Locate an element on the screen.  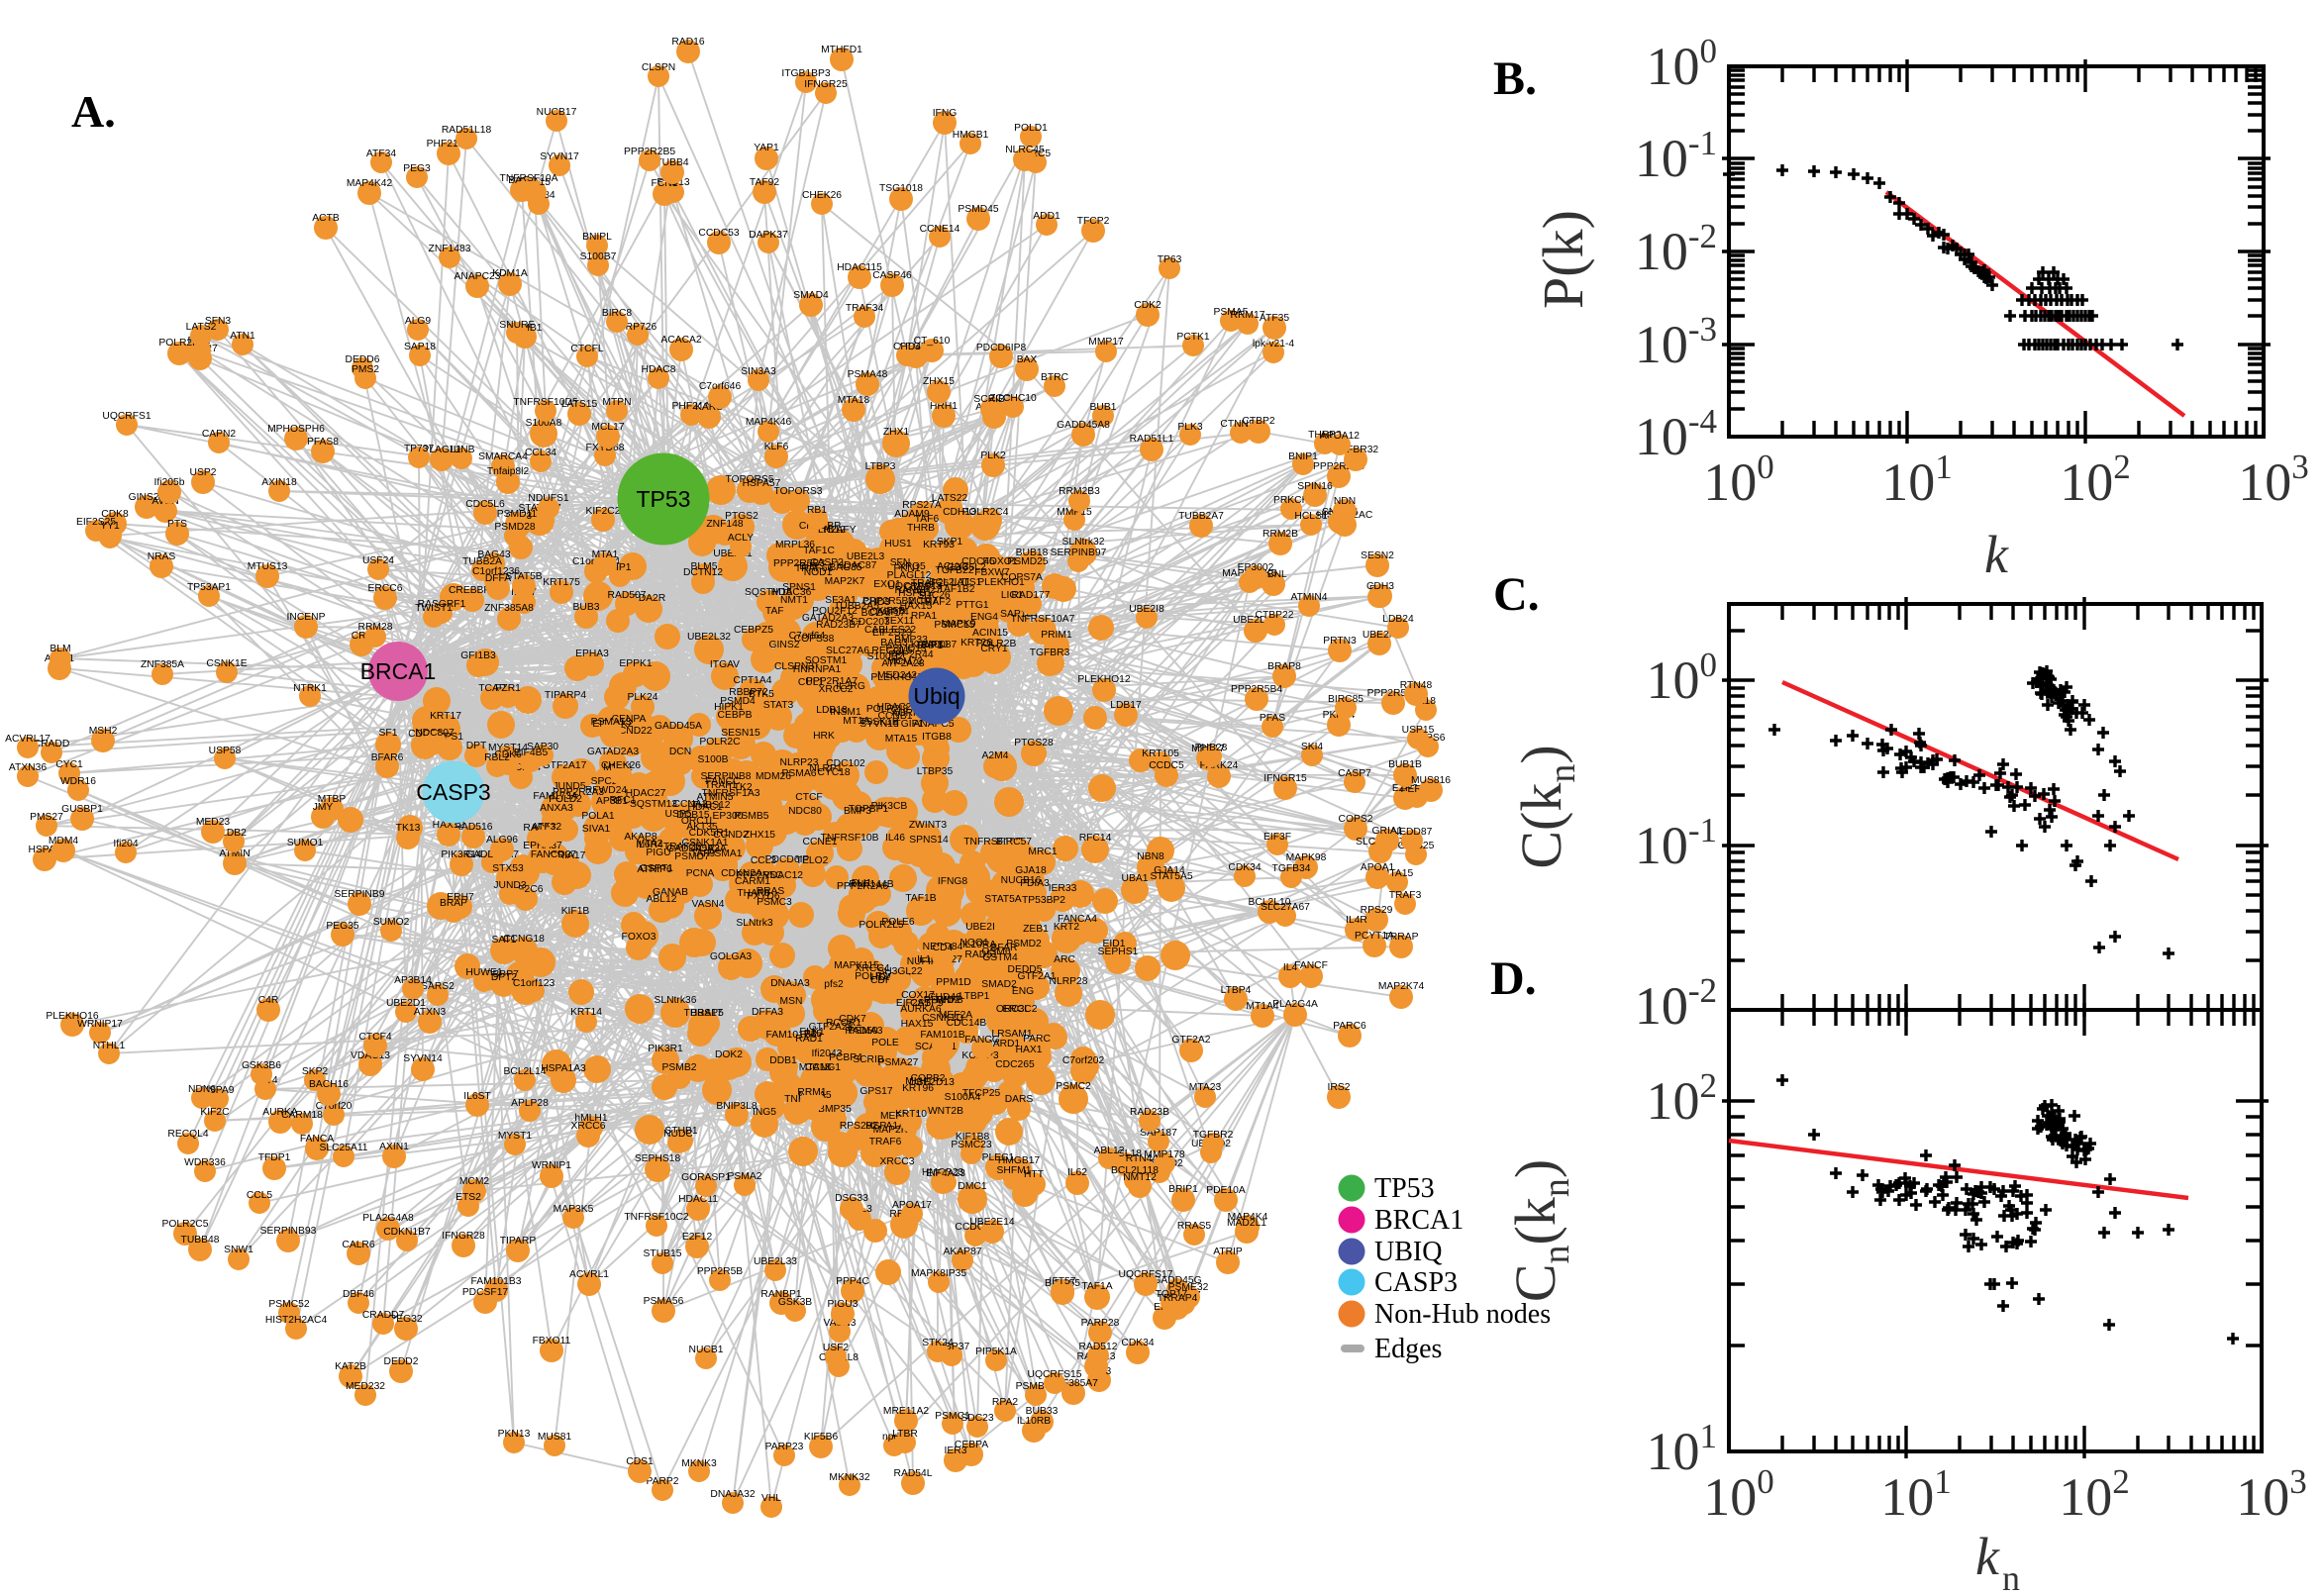
svg-text: GSPT1 is located at coordinates (656, 868).